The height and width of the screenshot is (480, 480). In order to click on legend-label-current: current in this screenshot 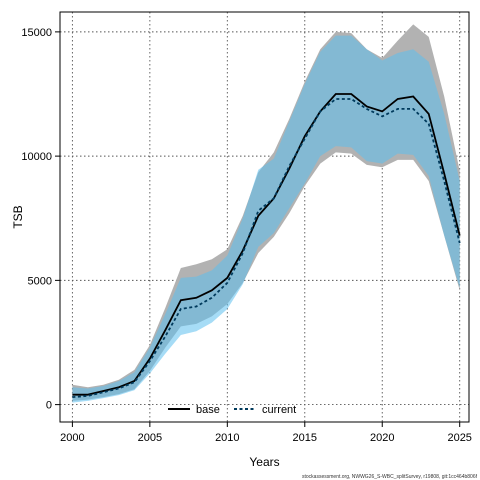, I will do `click(279, 410)`.